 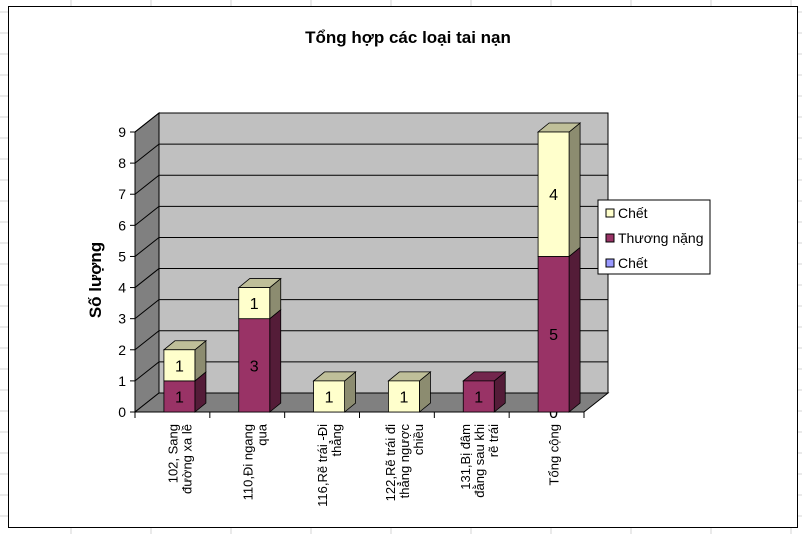 I want to click on x-category-label: Tổng cộng, so click(x=554, y=454).